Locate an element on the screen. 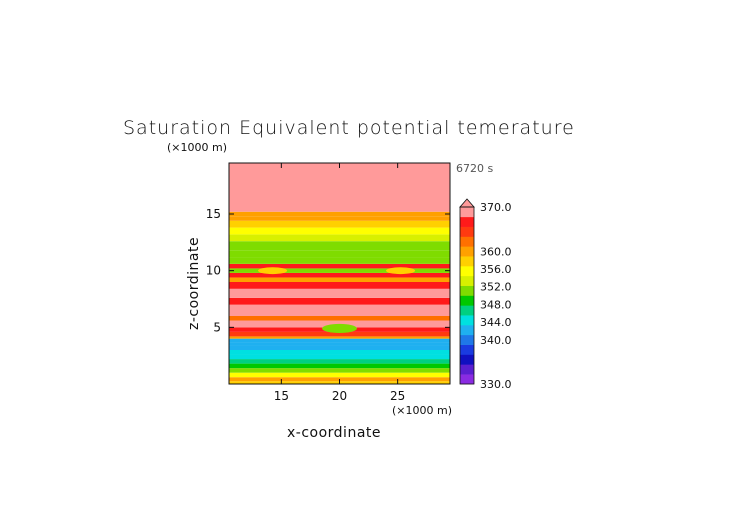 Image resolution: width=752 pixels, height=532 pixels. y-axis: 5 10 15 is located at coordinates (328, 270).